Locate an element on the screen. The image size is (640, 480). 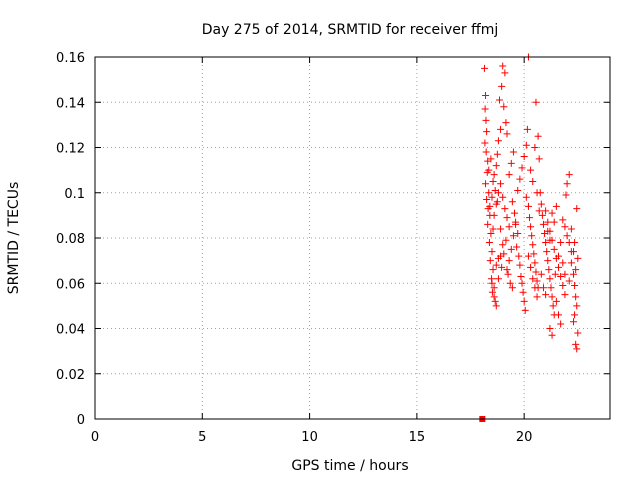
y-tick-label: 0.08 is located at coordinates (70, 239).